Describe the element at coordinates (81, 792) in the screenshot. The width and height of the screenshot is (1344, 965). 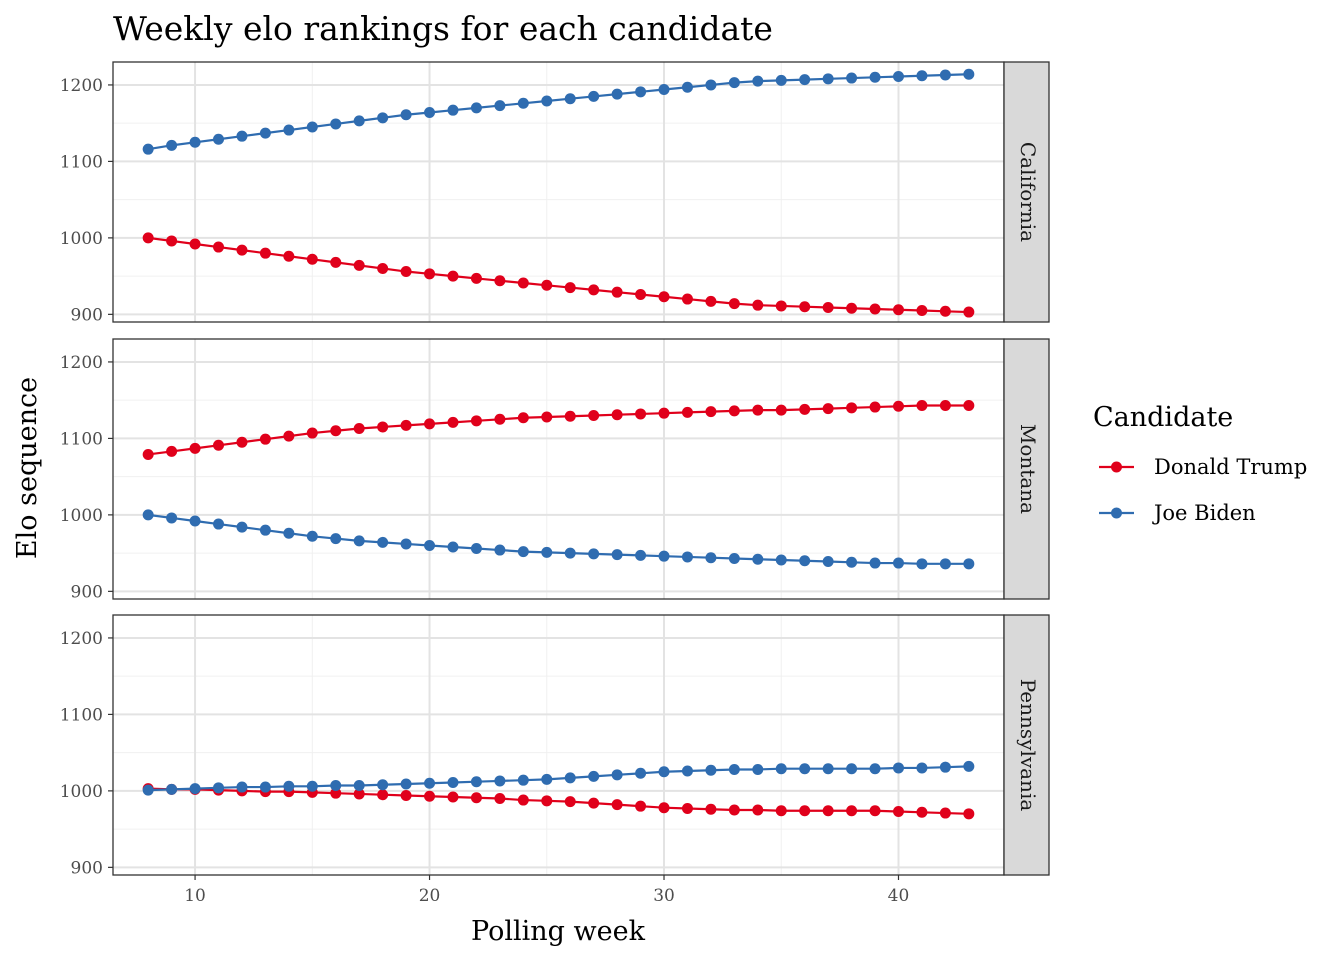
I see `y-tick-label: 1000` at that location.